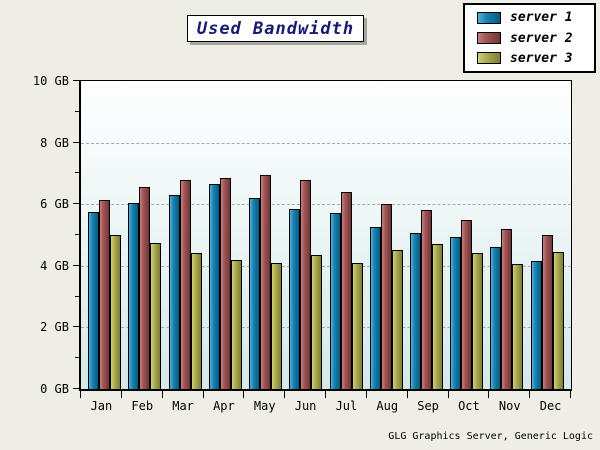 This screenshot has width=600, height=450. What do you see at coordinates (317, 322) in the screenshot?
I see `bar-server-3-jun` at bounding box center [317, 322].